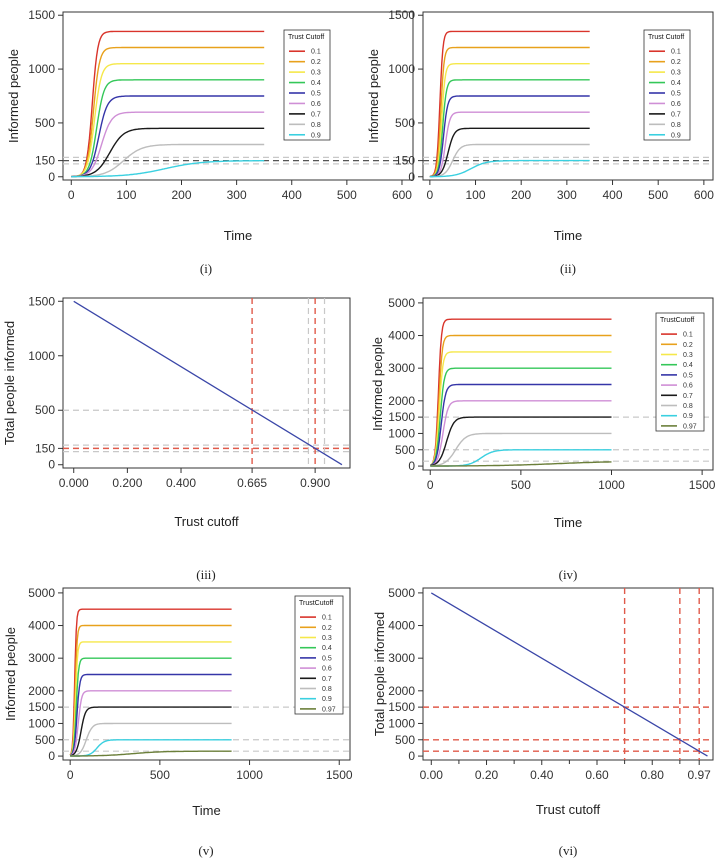 The height and width of the screenshot is (863, 724). What do you see at coordinates (45, 448) in the screenshot?
I see `y-tick-label: 150` at bounding box center [45, 448].